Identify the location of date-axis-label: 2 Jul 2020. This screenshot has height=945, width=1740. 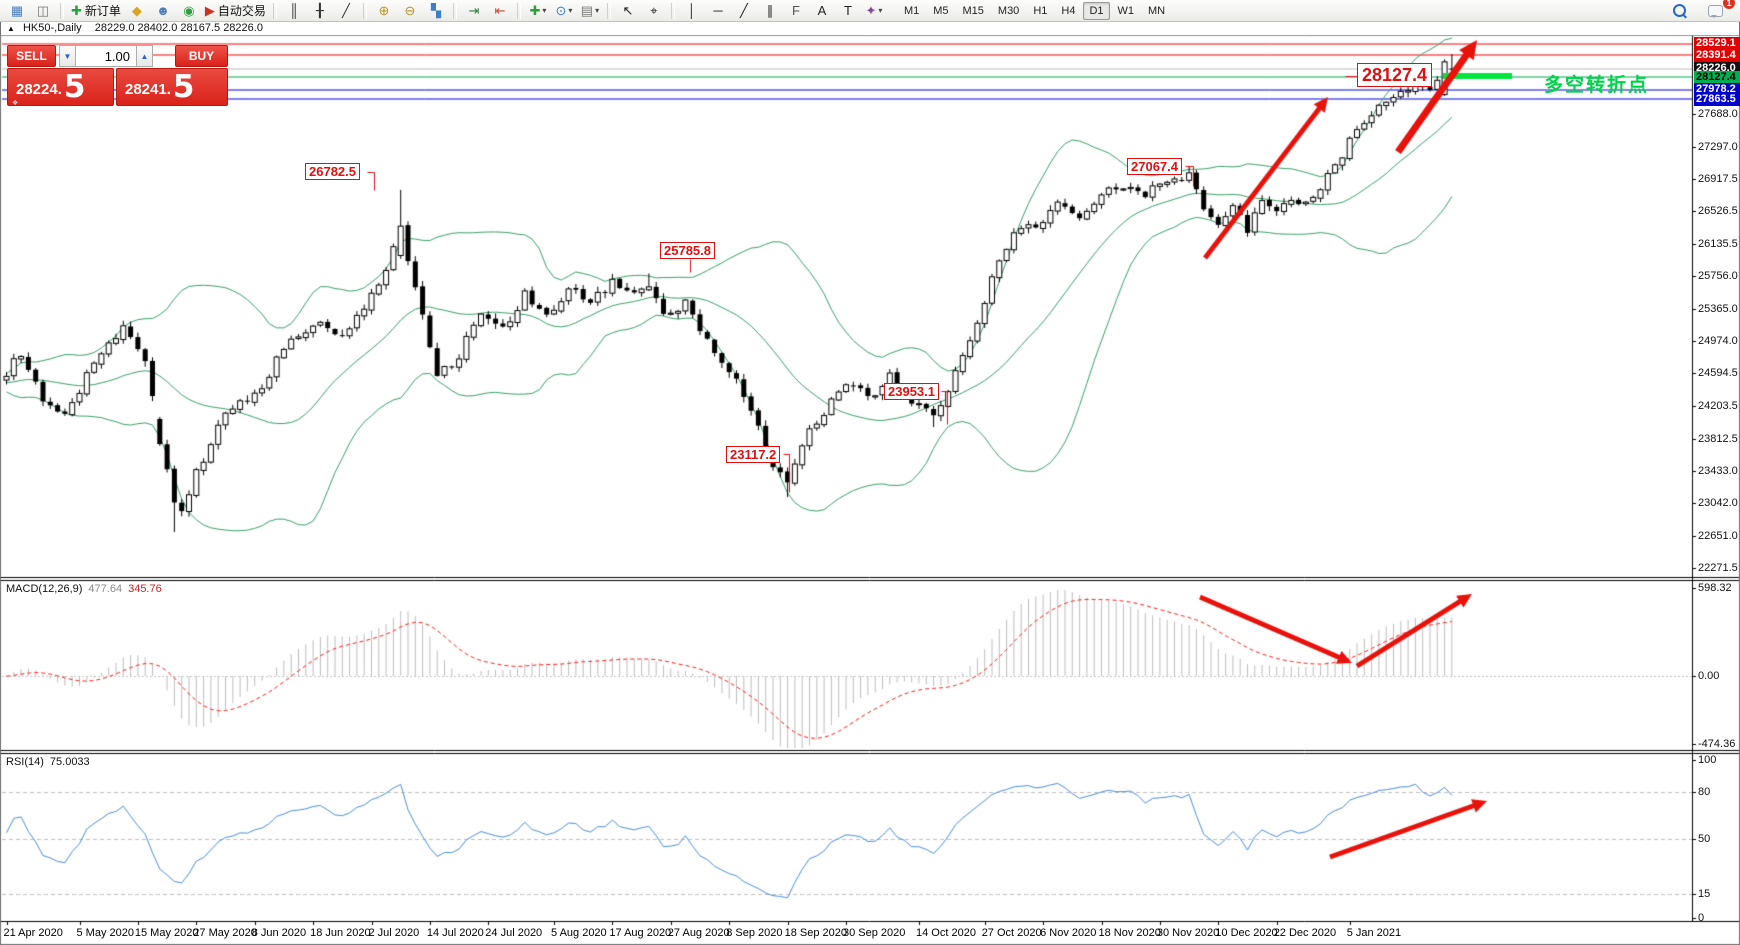
(394, 933).